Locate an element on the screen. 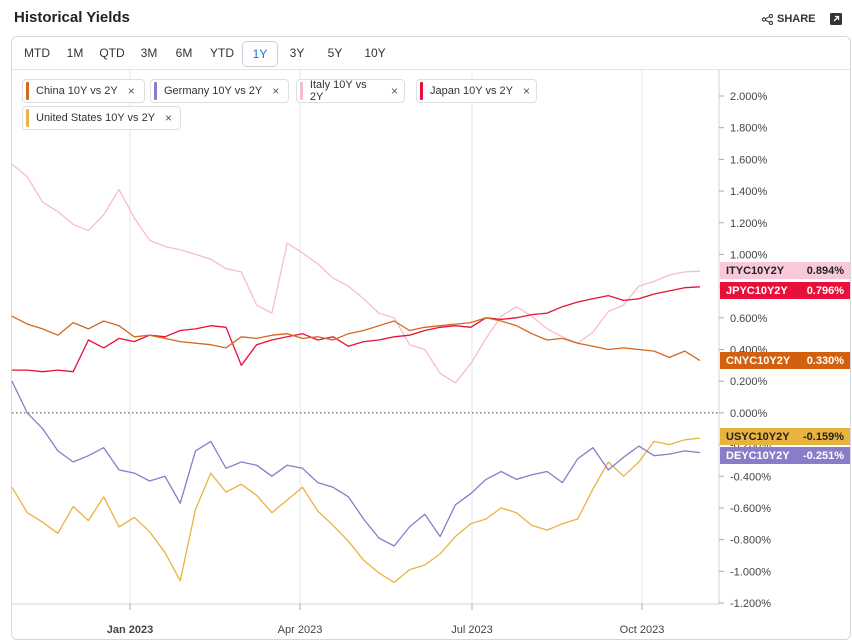  series-line-china-10y-vs-2y is located at coordinates (356, 338).